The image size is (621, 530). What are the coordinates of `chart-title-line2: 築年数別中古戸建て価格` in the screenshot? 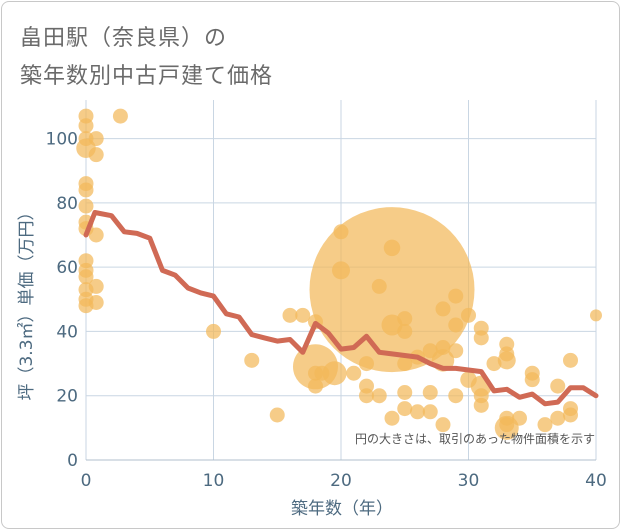 It's located at (147, 76).